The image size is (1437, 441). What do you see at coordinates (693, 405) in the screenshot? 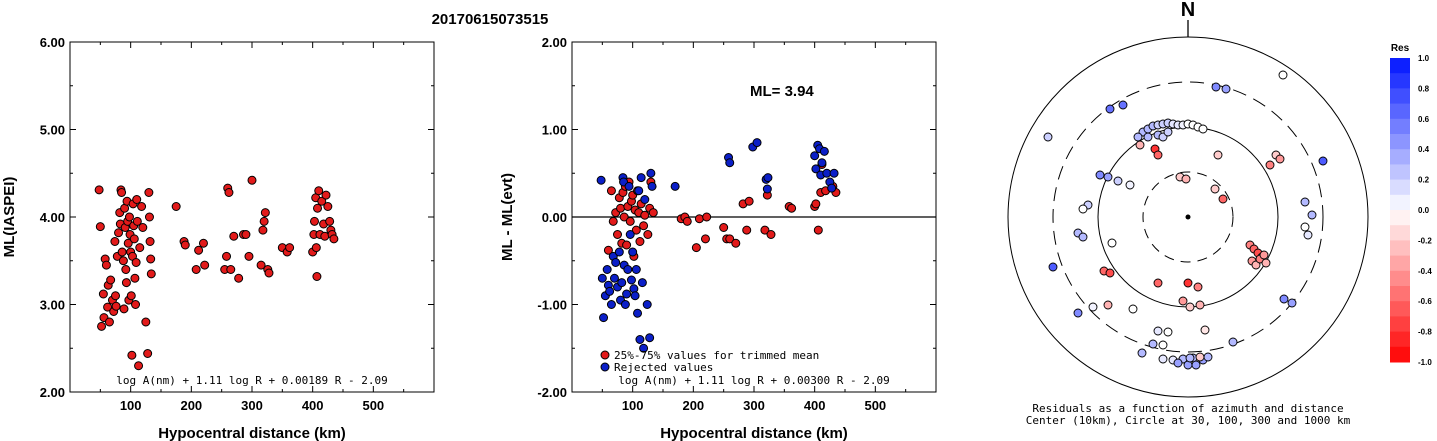
I see `x-tick-label: 200` at bounding box center [693, 405].